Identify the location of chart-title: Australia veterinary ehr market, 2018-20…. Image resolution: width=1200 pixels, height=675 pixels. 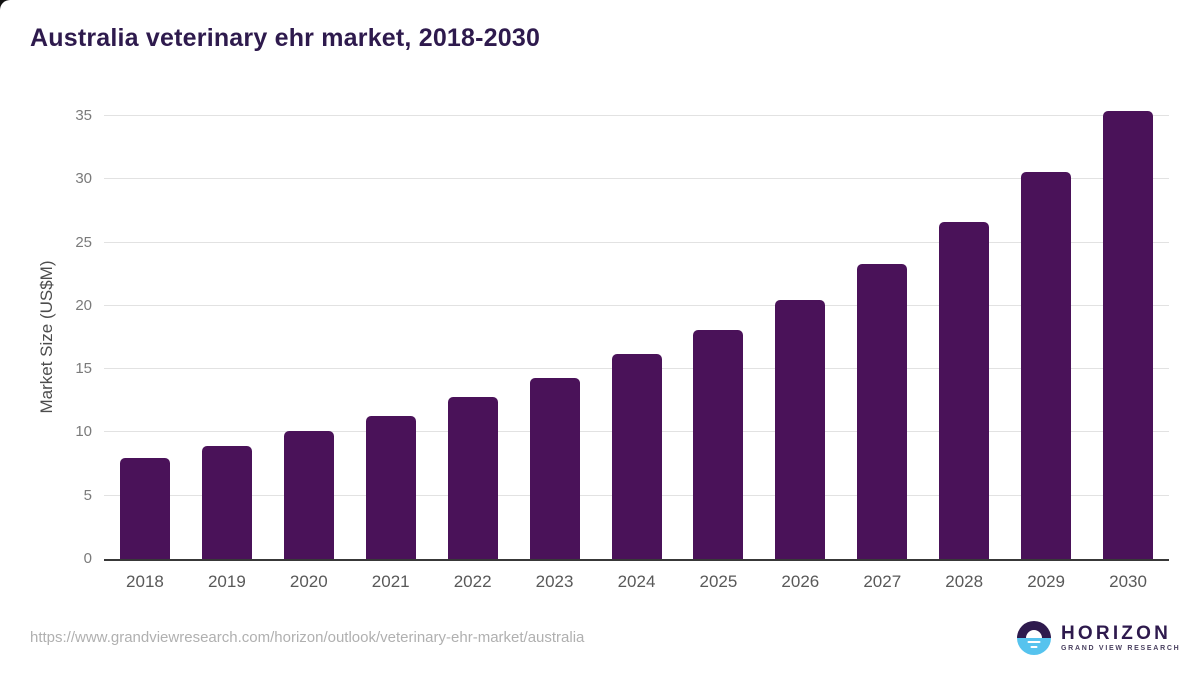
(285, 38).